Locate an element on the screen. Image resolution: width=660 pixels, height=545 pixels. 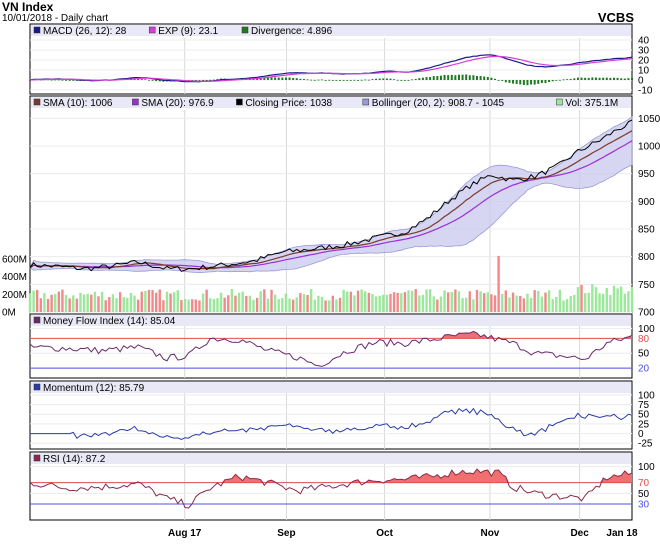
indicator-line is located at coordinates (331, 348).